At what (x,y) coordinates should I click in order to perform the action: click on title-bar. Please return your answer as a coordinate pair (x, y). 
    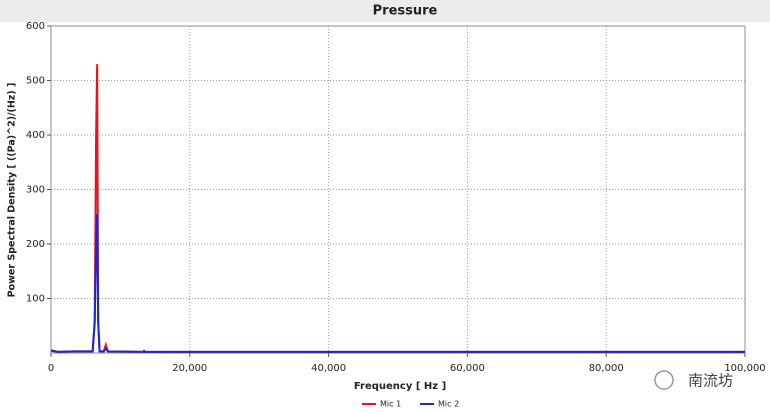
    Looking at the image, I should click on (385, 11).